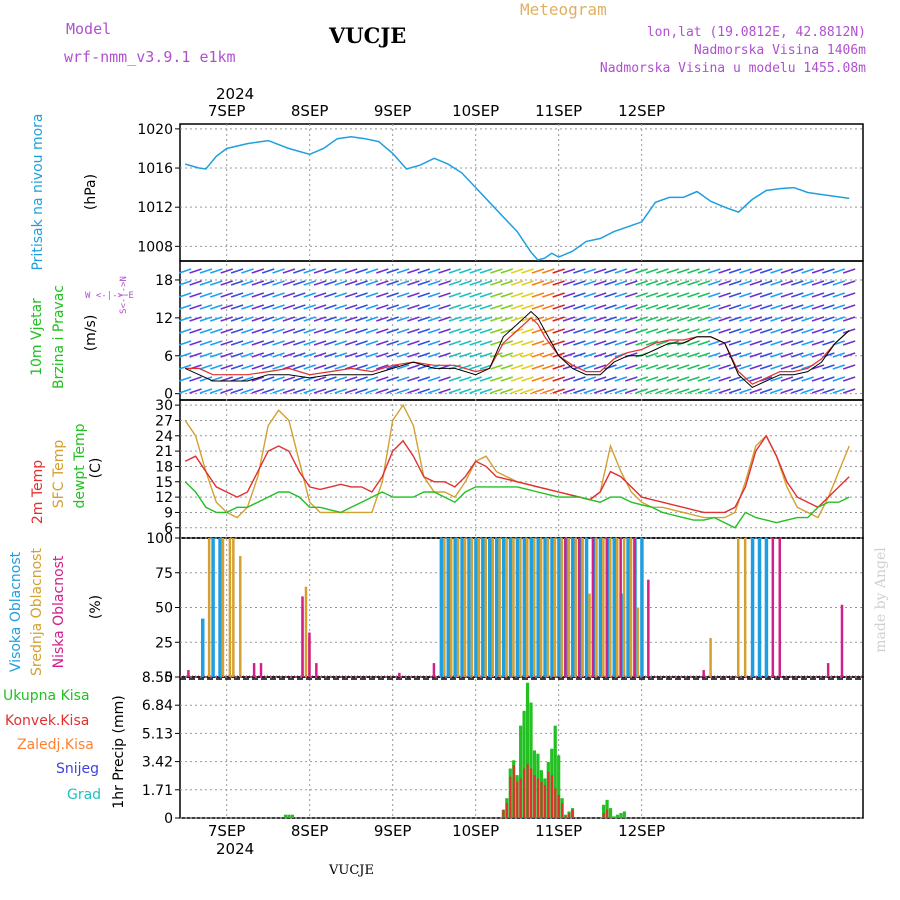 Image resolution: width=900 pixels, height=900 pixels. I want to click on footer-station: VUCJE, so click(351, 870).